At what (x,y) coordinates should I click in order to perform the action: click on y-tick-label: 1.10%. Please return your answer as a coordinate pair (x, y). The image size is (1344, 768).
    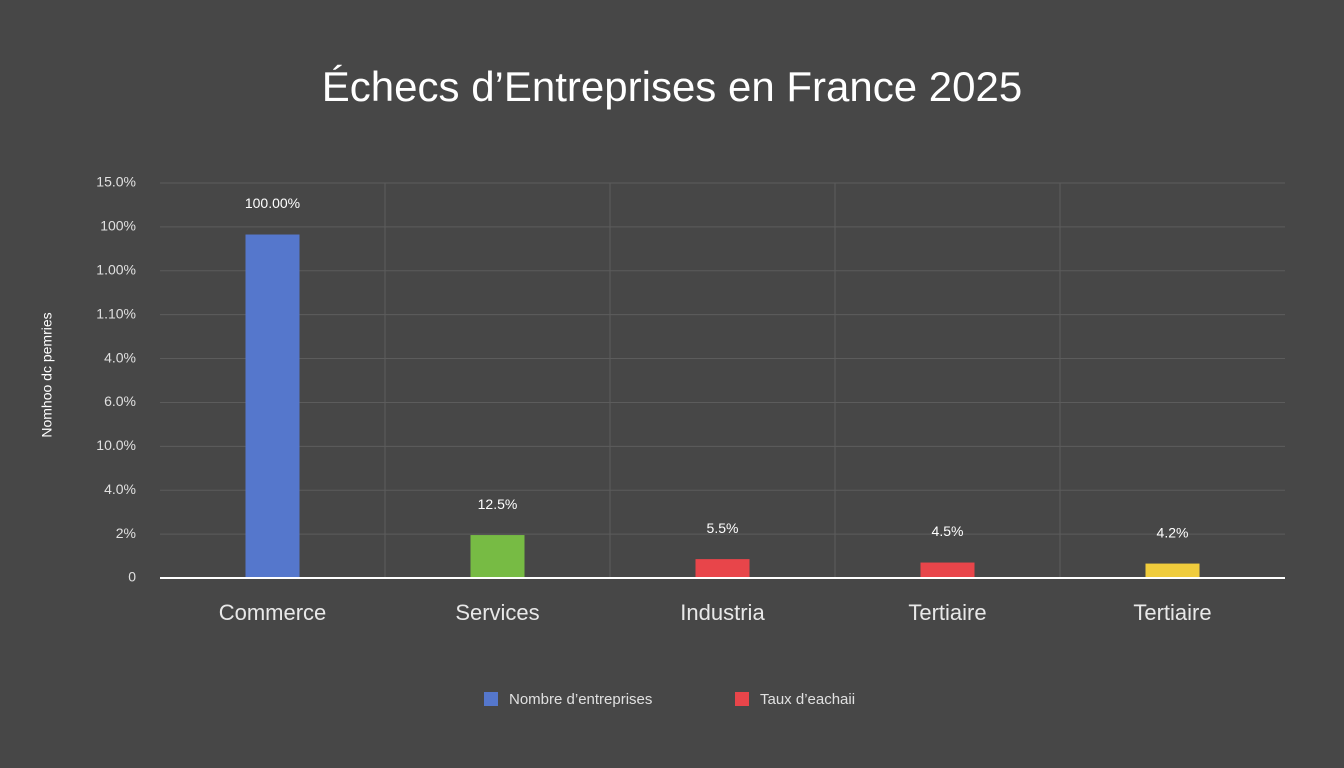
    Looking at the image, I should click on (116, 313).